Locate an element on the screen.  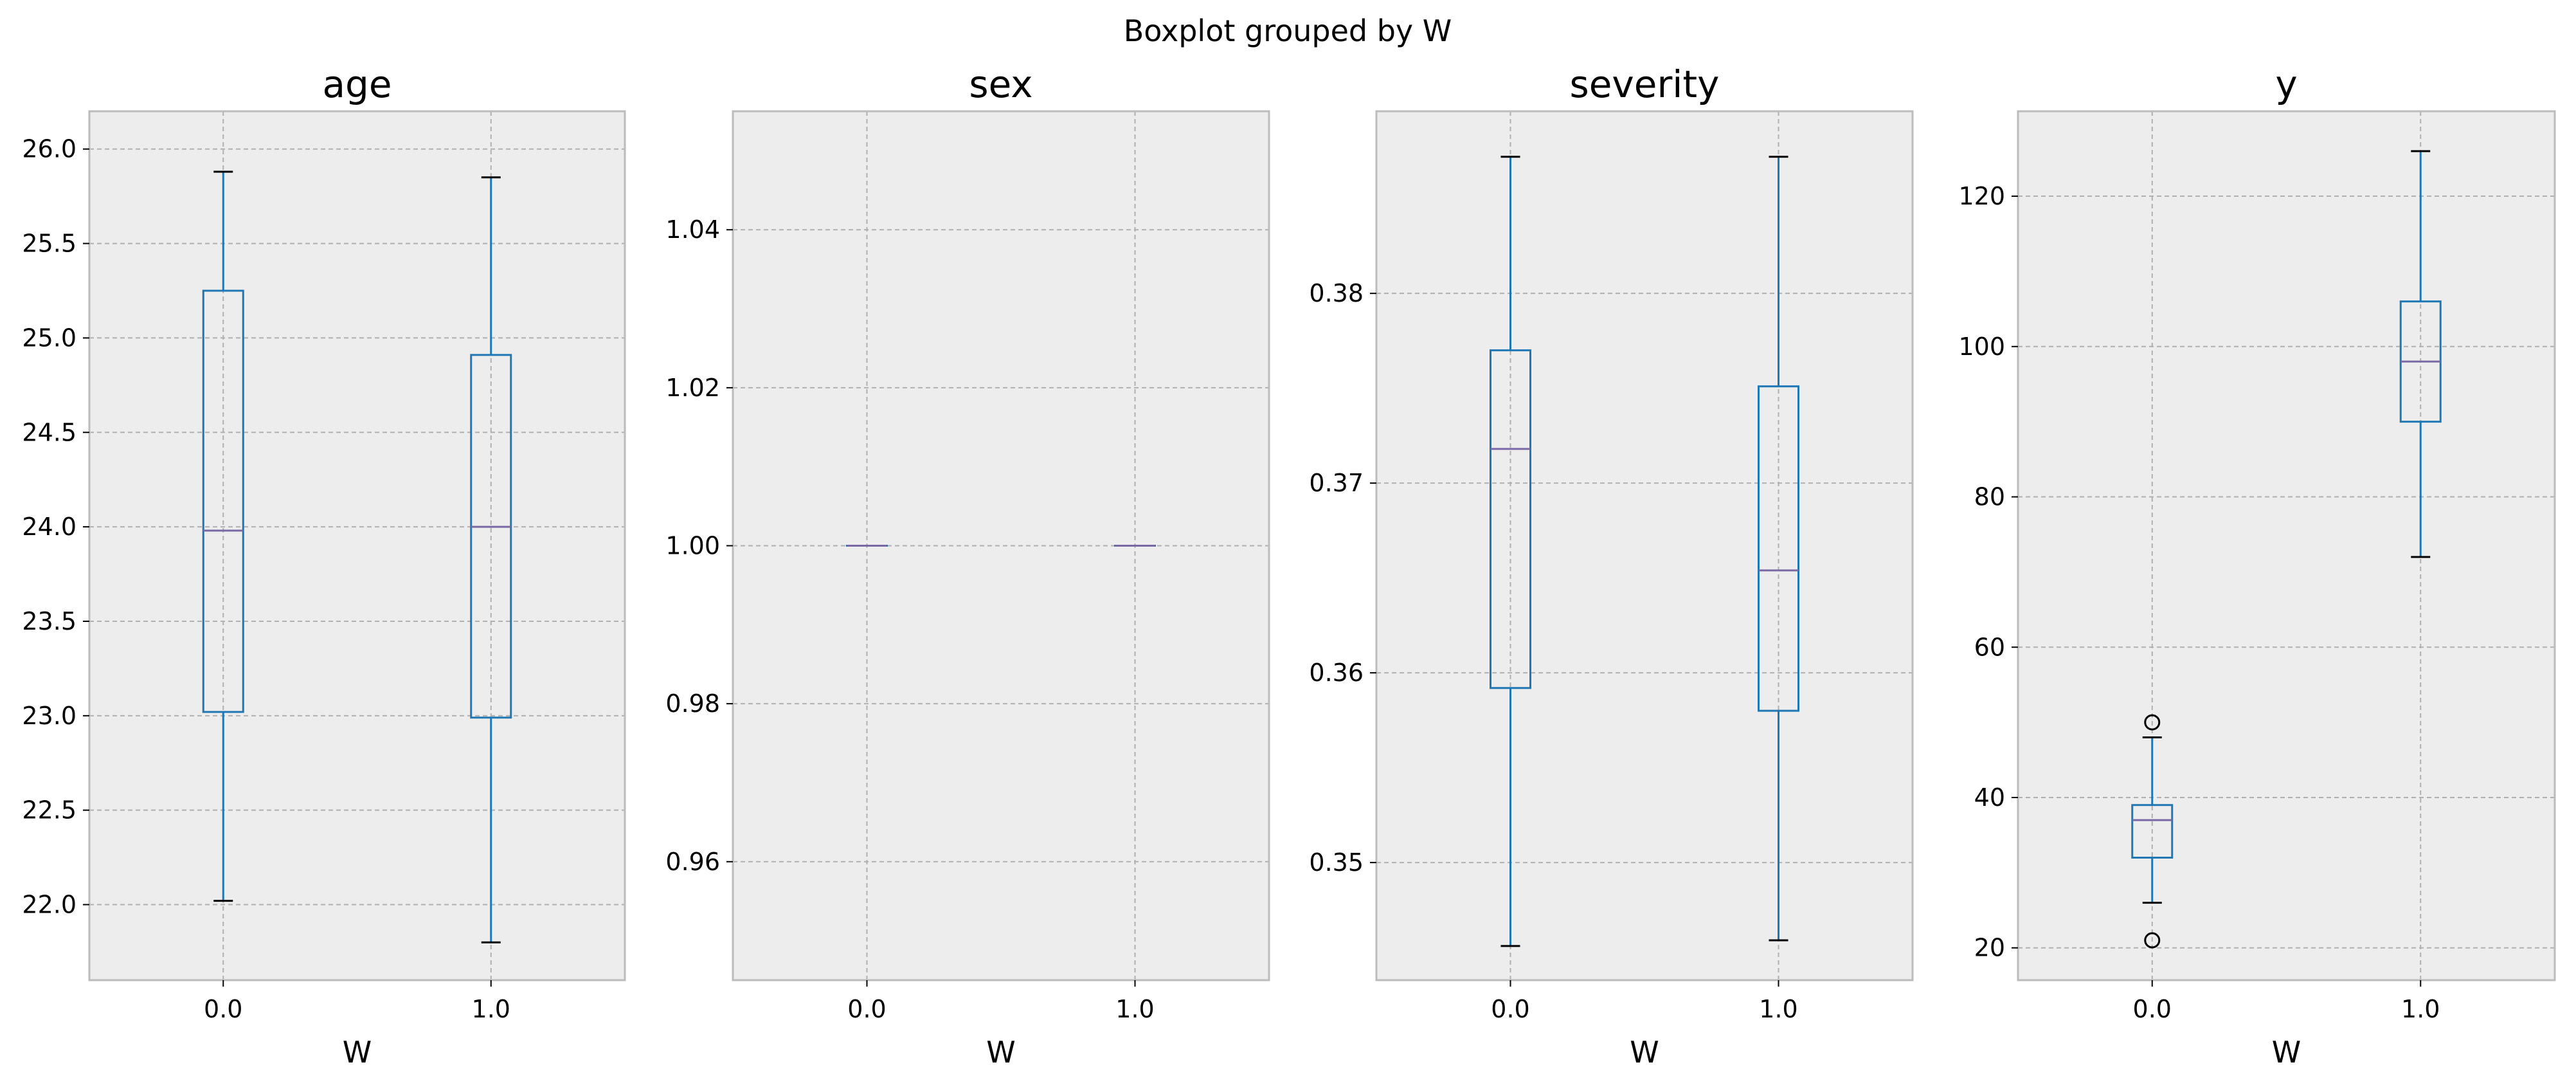
y-tick-label: 25.5 is located at coordinates (49, 244).